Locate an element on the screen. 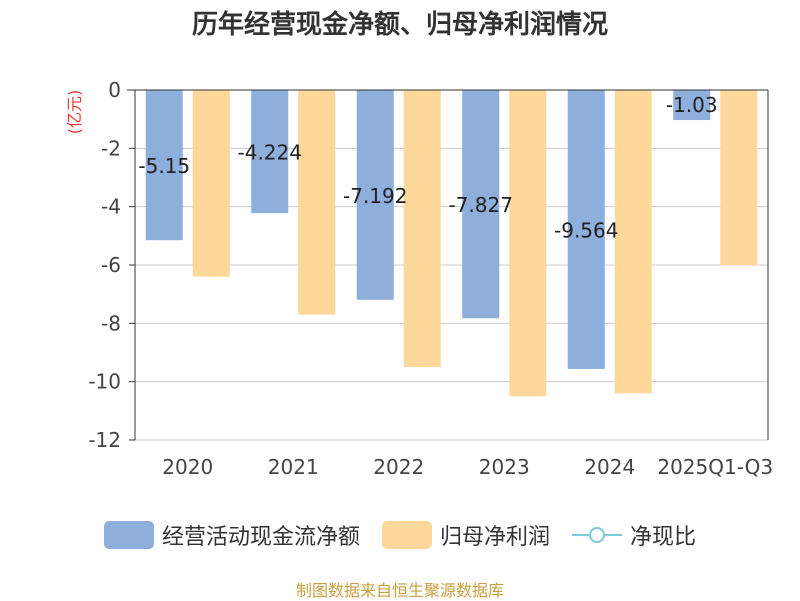 The width and height of the screenshot is (800, 601). y-axis-label: (亿元) is located at coordinates (74, 112).